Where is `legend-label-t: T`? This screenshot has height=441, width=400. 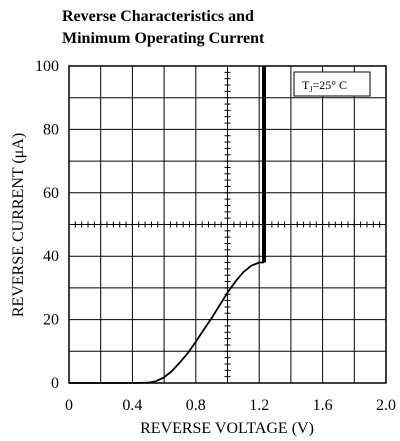 legend-label-t: T is located at coordinates (306, 85).